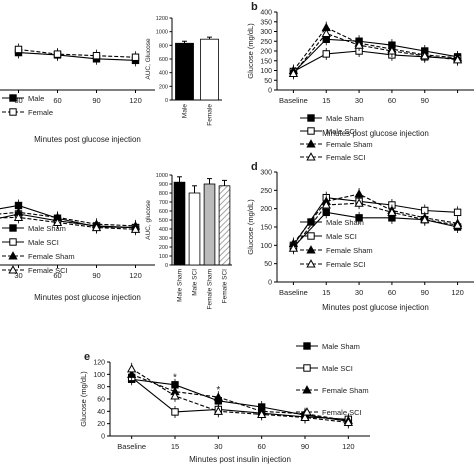 The height and width of the screenshot is (474, 474). What do you see at coordinates (341, 131) in the screenshot?
I see `legend-label-b: Male SCI` at bounding box center [341, 131].